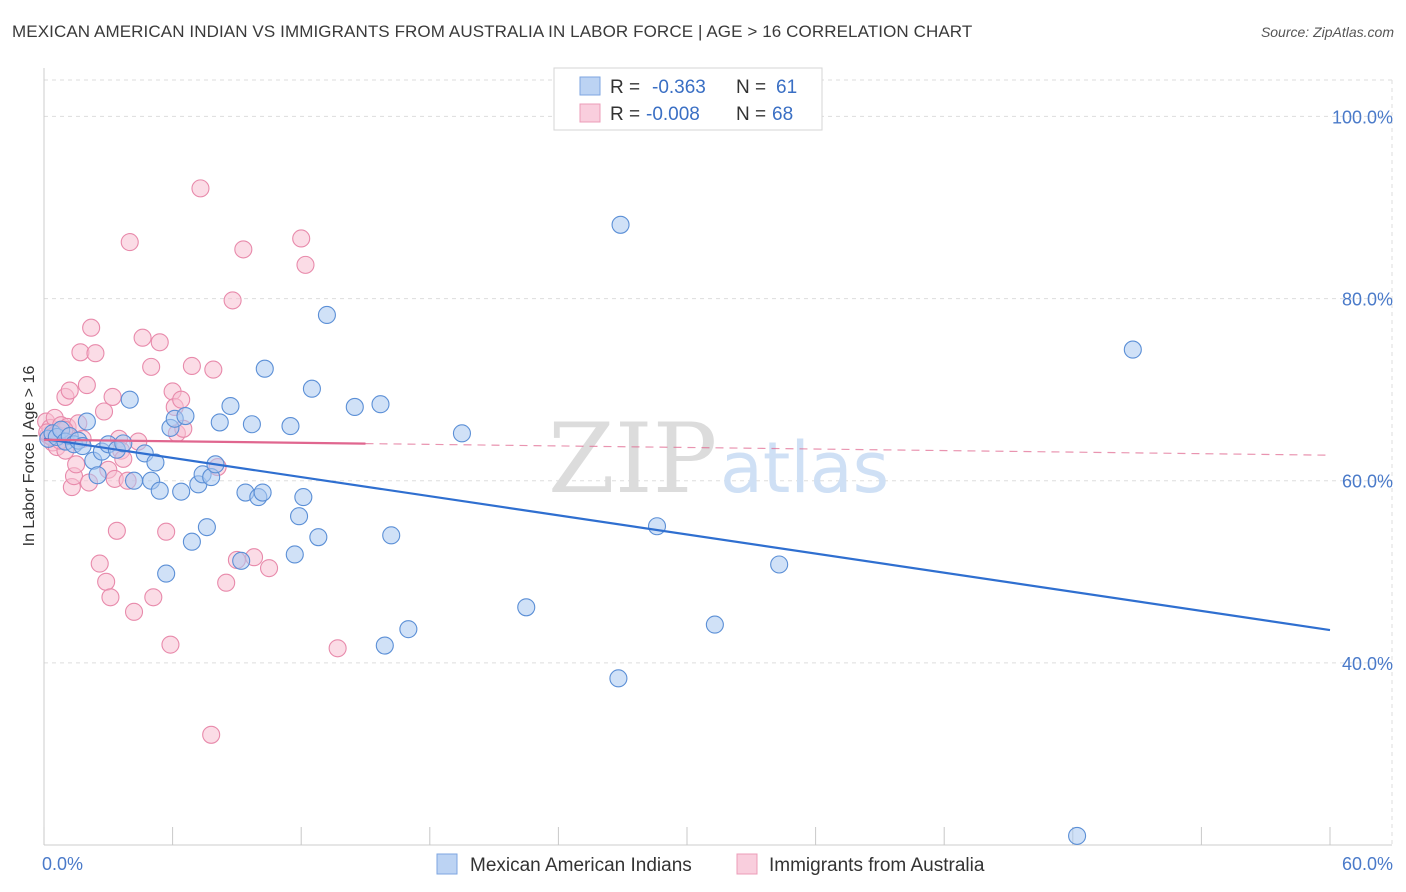 The width and height of the screenshot is (1406, 892). What do you see at coordinates (848, 449) in the screenshot?
I see `pink-trend-line-dashed` at bounding box center [848, 449].